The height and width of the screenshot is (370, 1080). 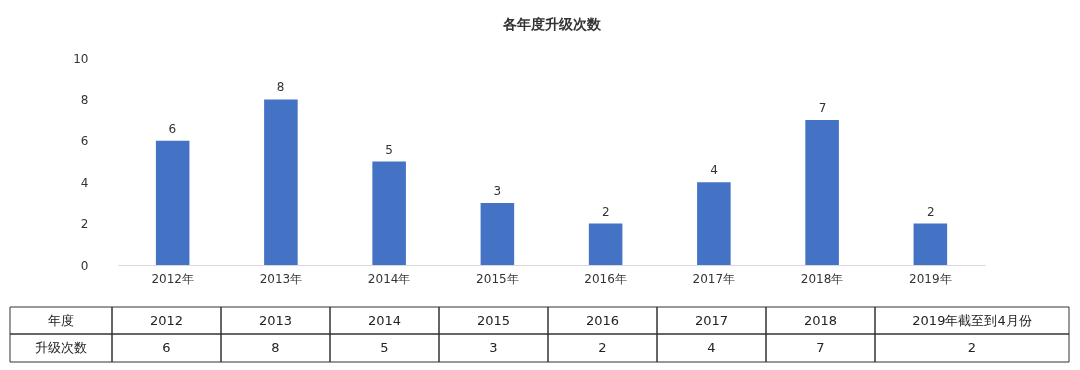 What do you see at coordinates (711, 320) in the screenshot?
I see `text: 2017` at bounding box center [711, 320].